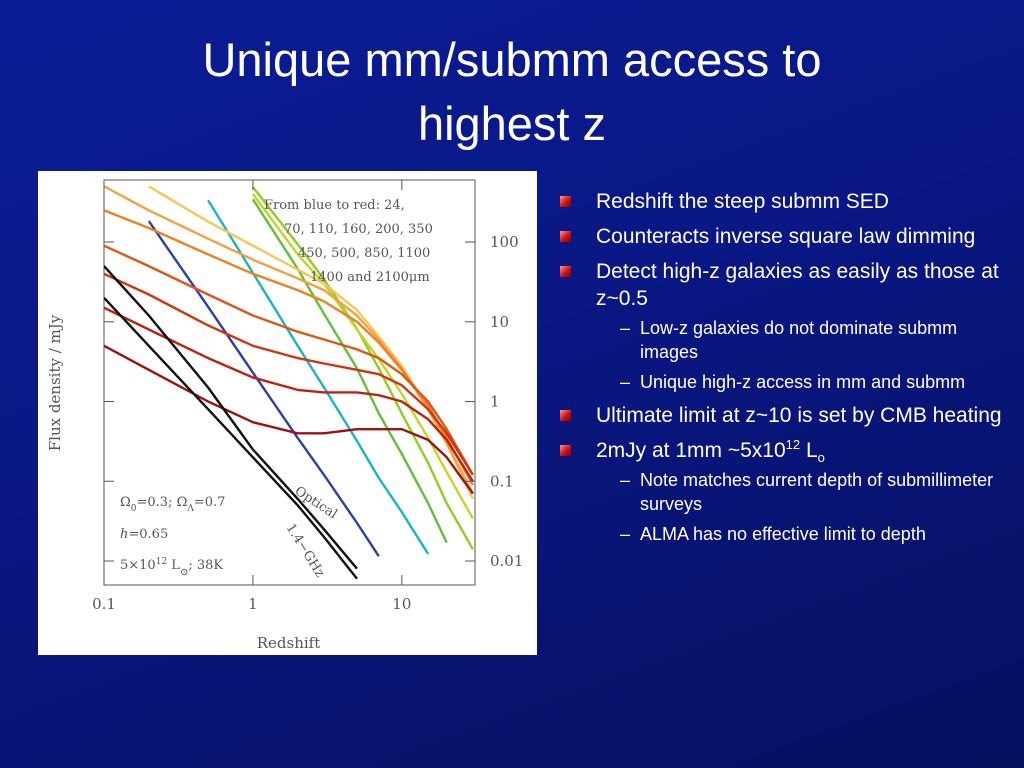  I want to click on sub-bullet: ALMA has no effective limit to depth, so click(803, 534).